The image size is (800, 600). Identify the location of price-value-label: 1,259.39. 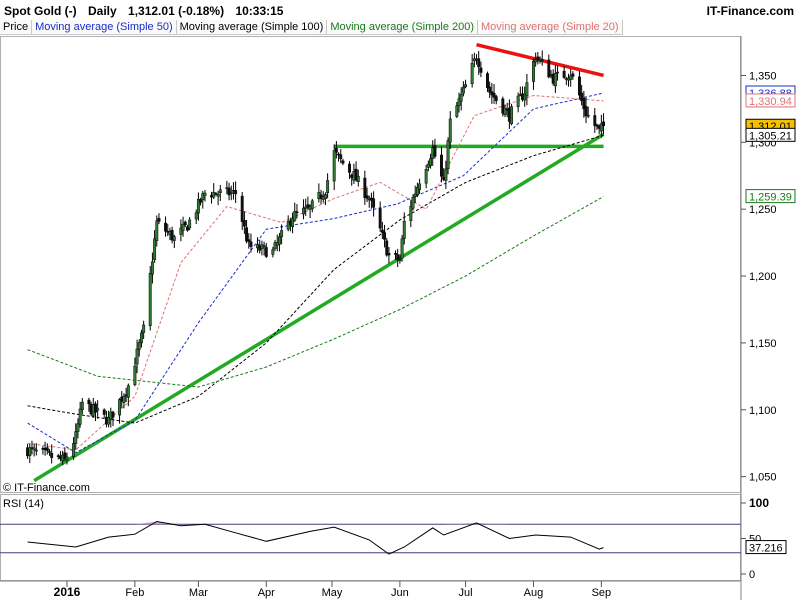
(770, 198).